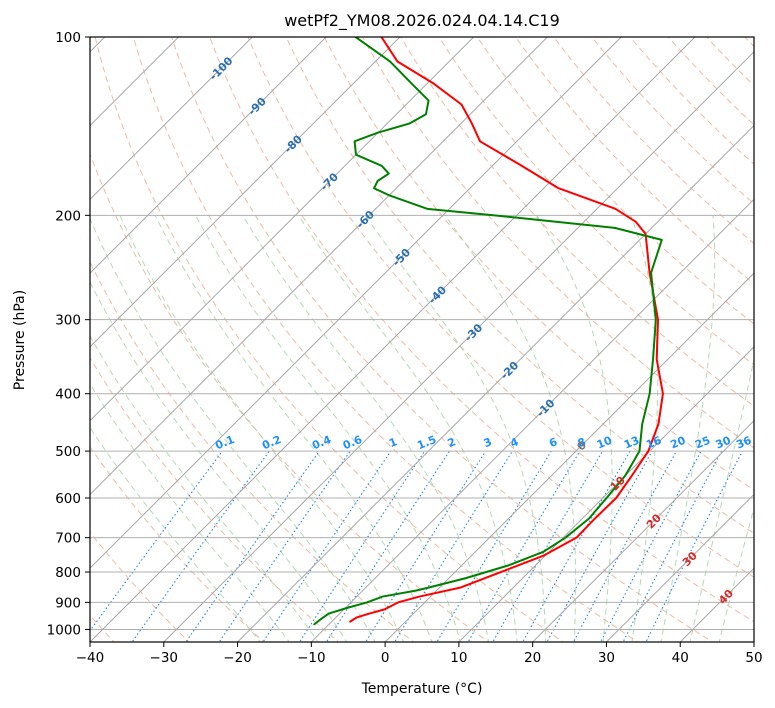 The width and height of the screenshot is (775, 708). What do you see at coordinates (488, 442) in the screenshot?
I see `mixing-ratio-label: 3` at bounding box center [488, 442].